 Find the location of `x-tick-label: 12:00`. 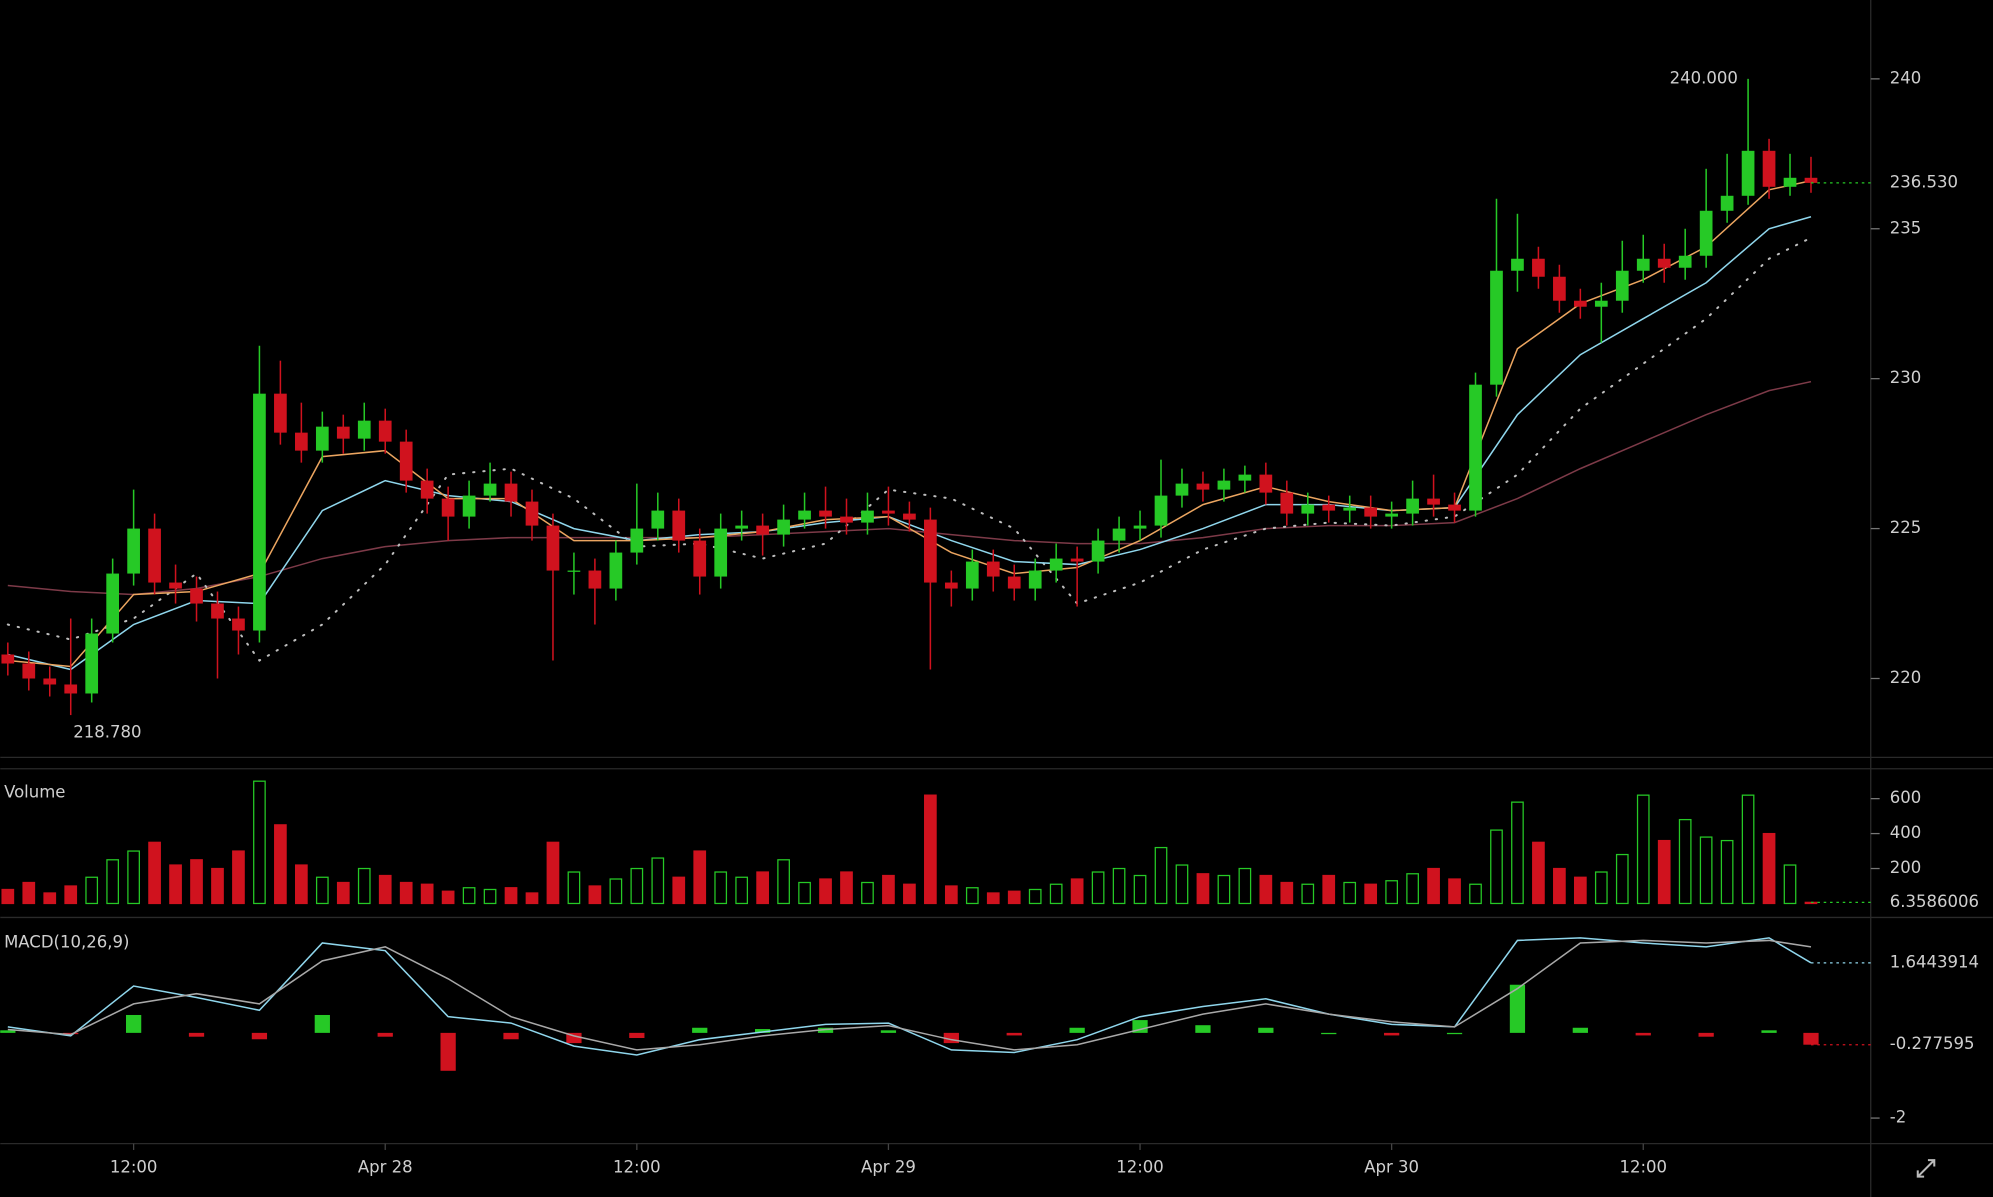

x-tick-label: 12:00 is located at coordinates (134, 1166).